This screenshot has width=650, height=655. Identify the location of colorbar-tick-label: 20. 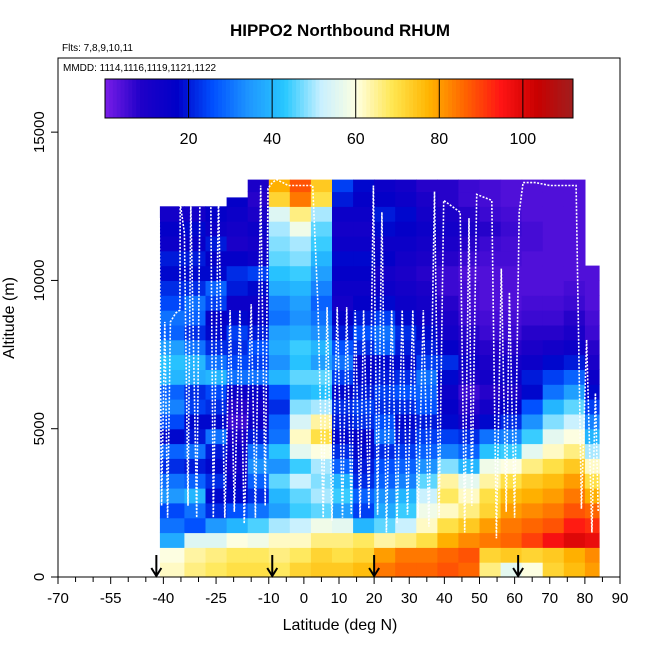
(189, 139).